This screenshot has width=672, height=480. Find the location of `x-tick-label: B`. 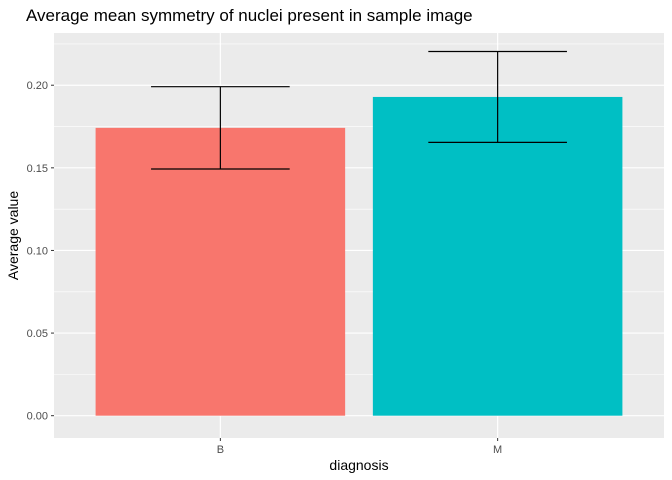

x-tick-label: B is located at coordinates (220, 450).